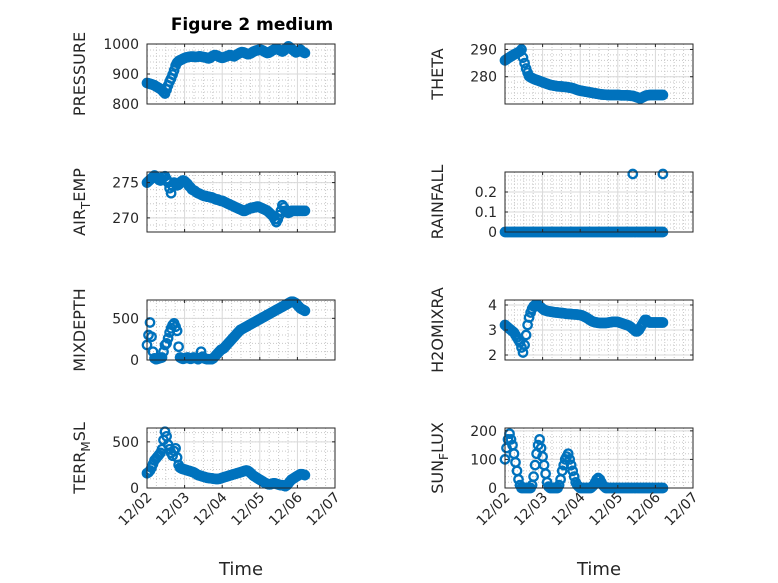 The height and width of the screenshot is (583, 778). Describe the element at coordinates (79, 431) in the screenshot. I see `y-axis-label-tail: SL` at that location.